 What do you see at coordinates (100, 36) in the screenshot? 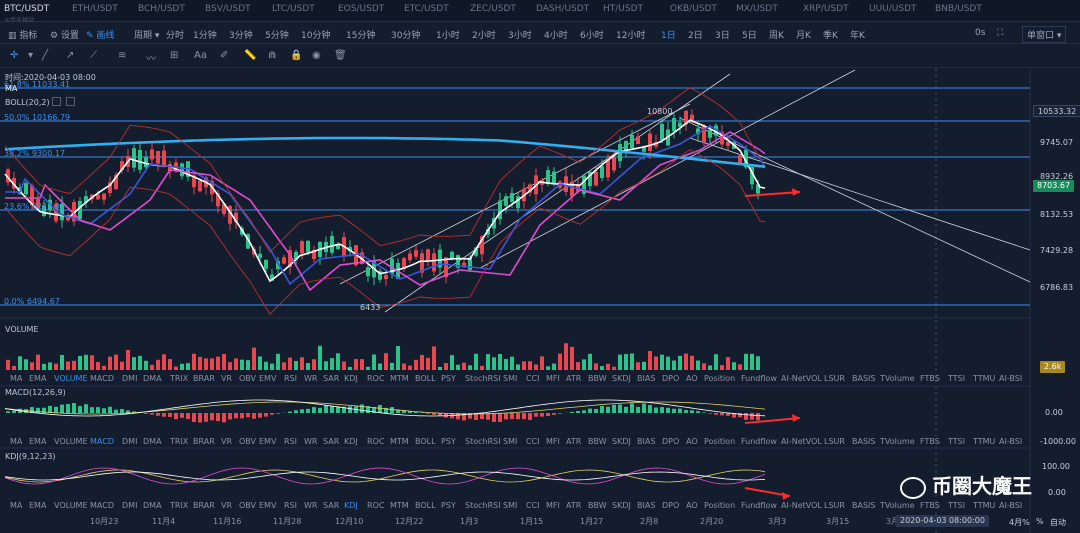
I see `draw-button: ✎ 画线` at bounding box center [100, 36].